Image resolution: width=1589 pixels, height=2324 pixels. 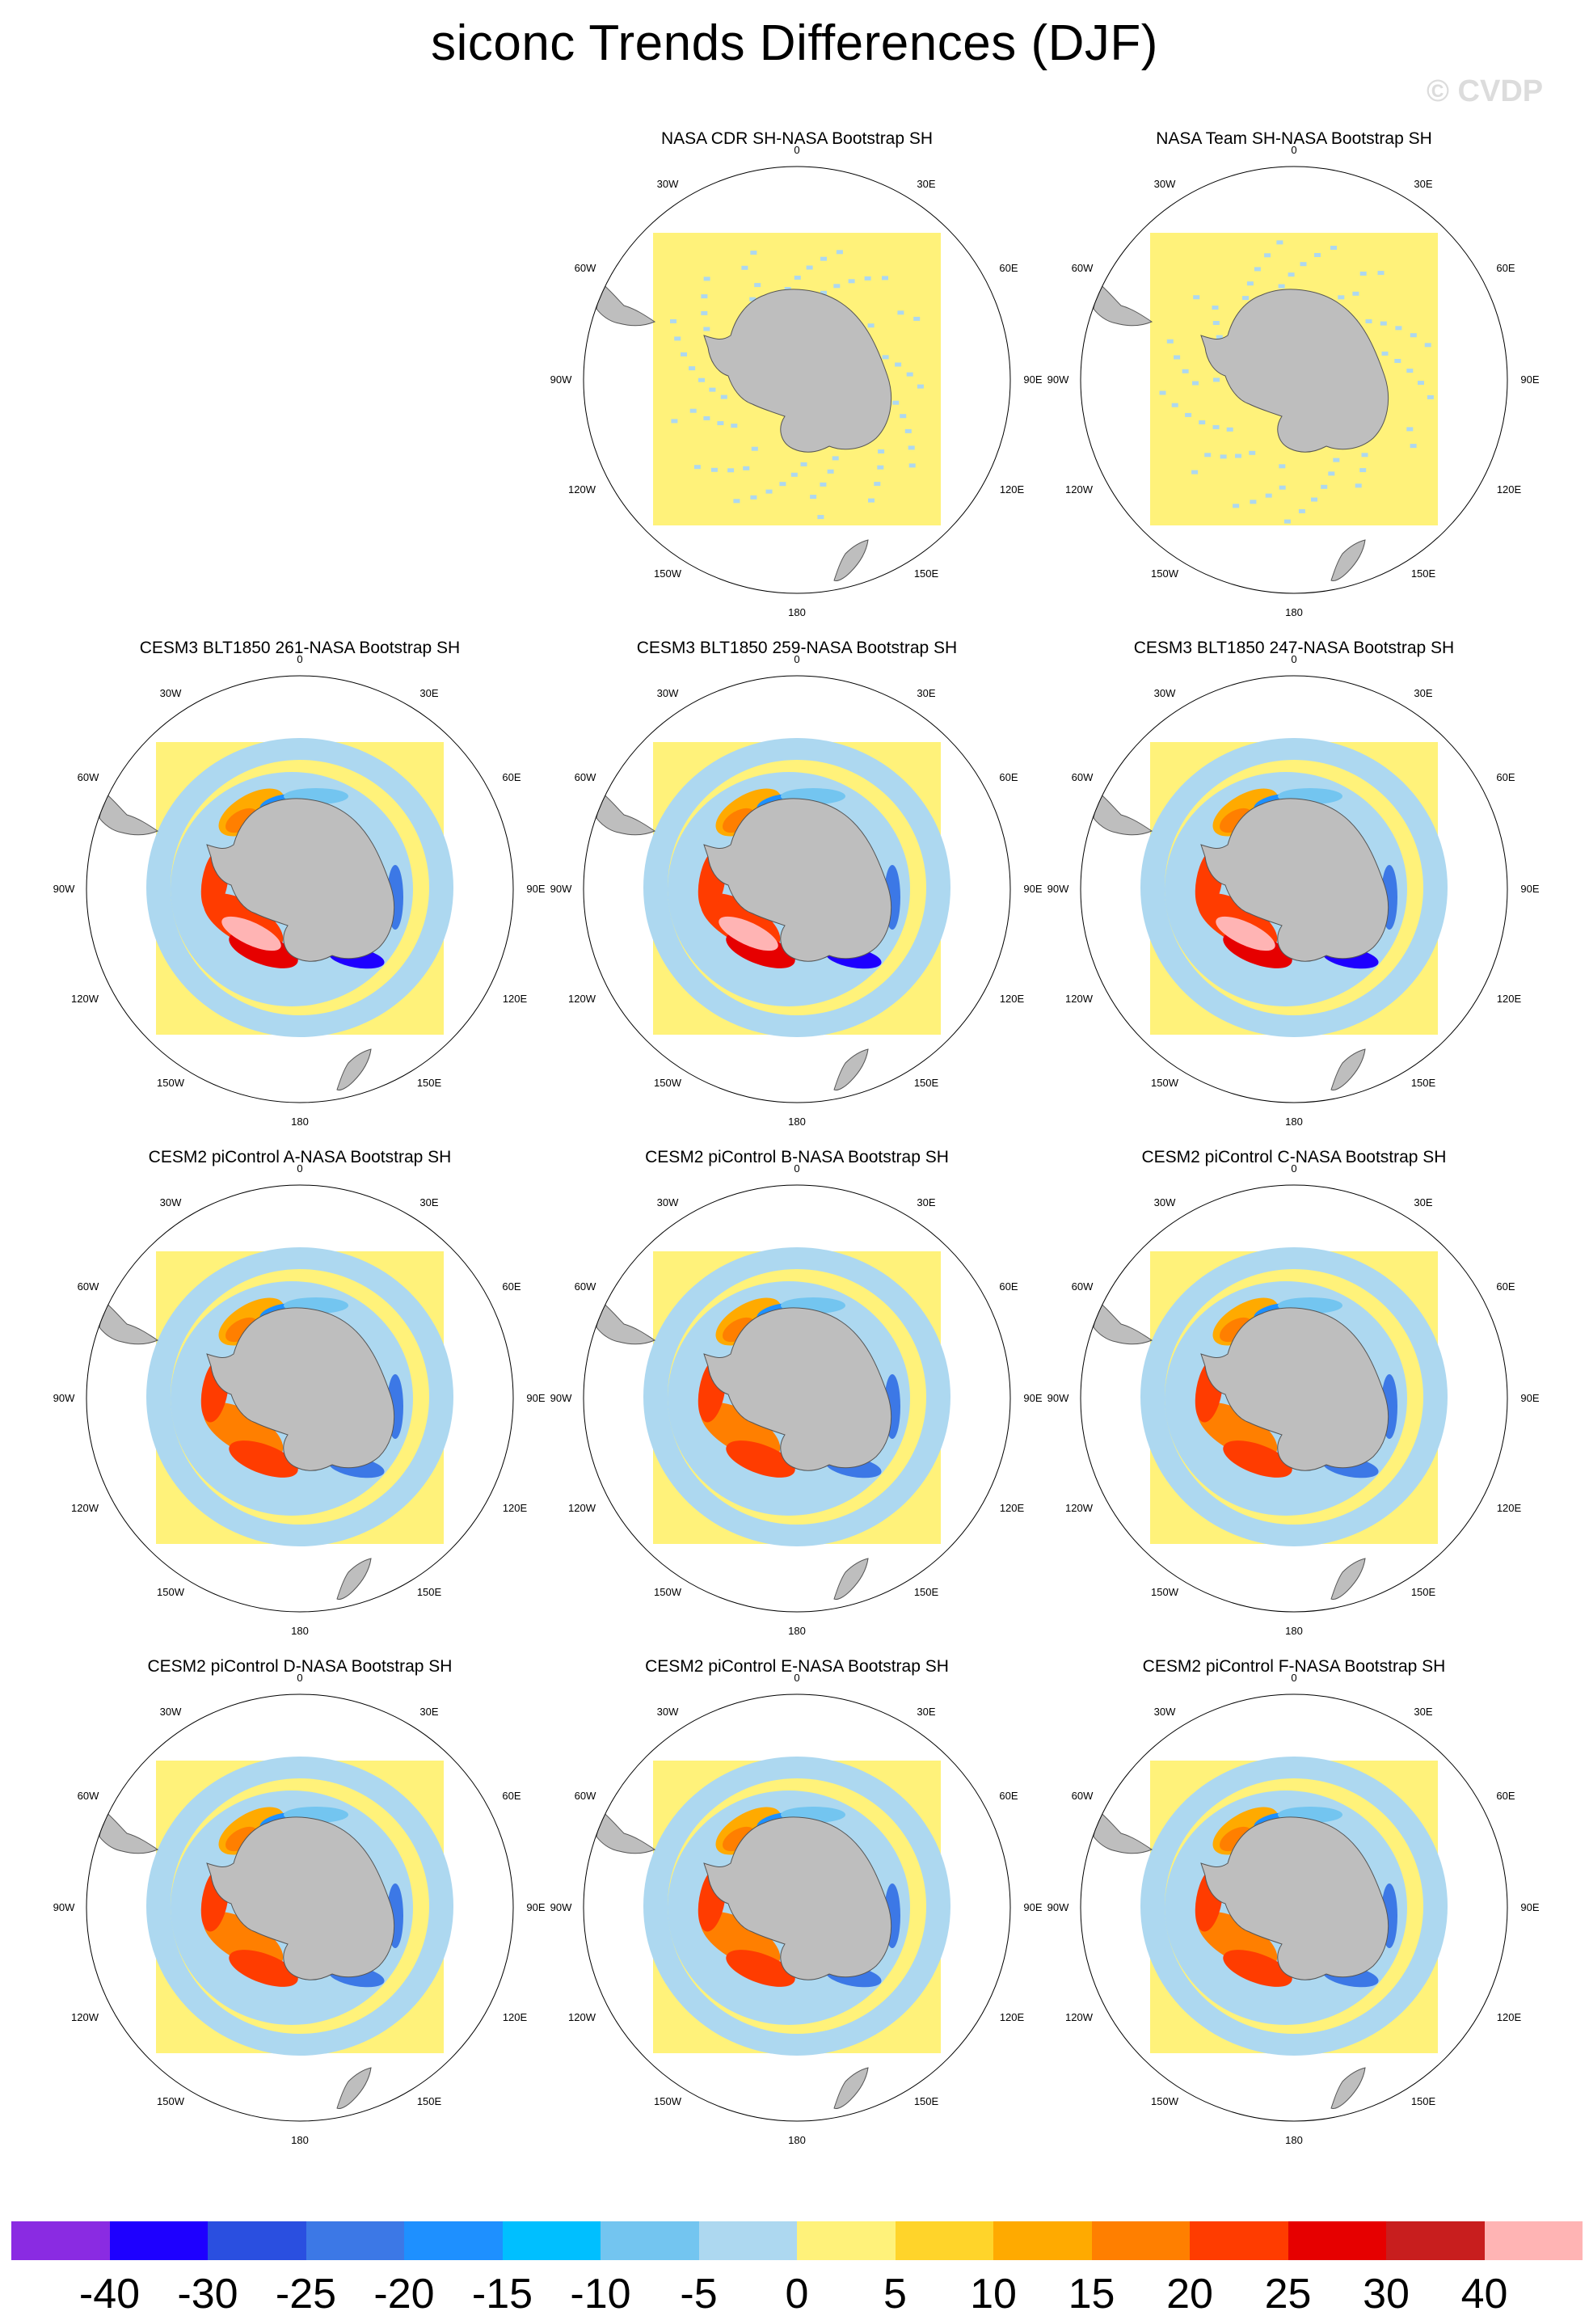 I want to click on panel-title: CESM3 BLT1850 259-NASA Bootstrap SH, so click(x=797, y=648).